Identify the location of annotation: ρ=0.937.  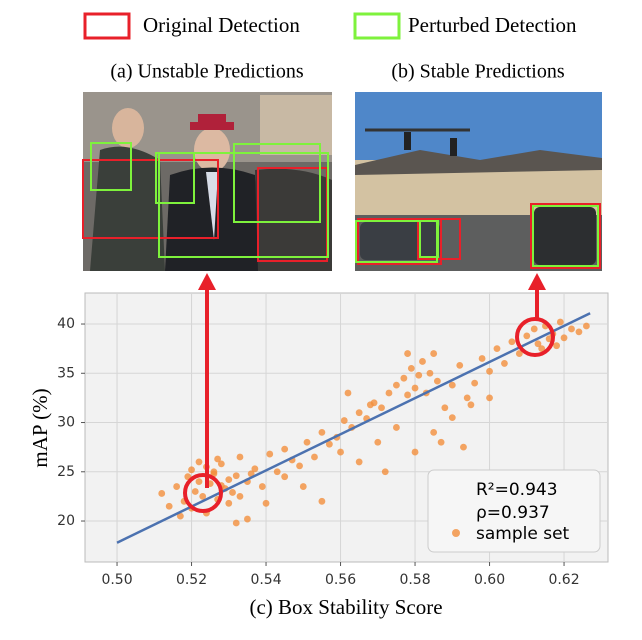
(513, 513).